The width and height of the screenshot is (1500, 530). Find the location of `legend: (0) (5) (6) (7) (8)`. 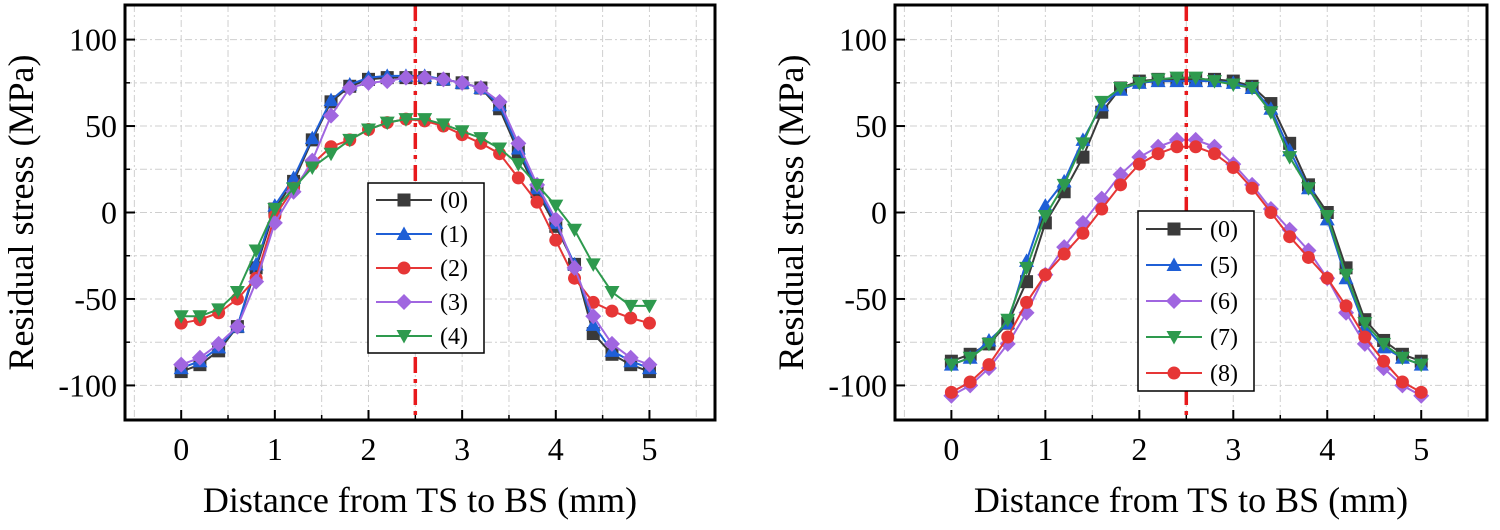

legend: (0) (5) (6) (7) (8) is located at coordinates (1196, 301).